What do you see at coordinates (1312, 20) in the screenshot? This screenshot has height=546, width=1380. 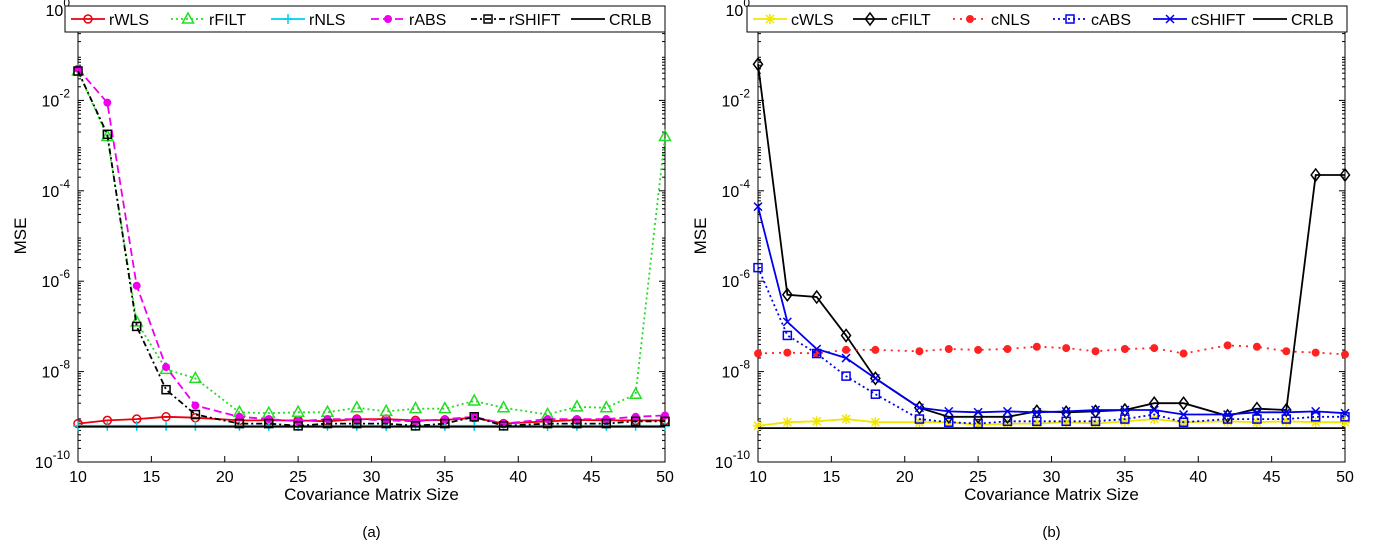 I see `legend-label-CRLB: CRLB` at bounding box center [1312, 20].